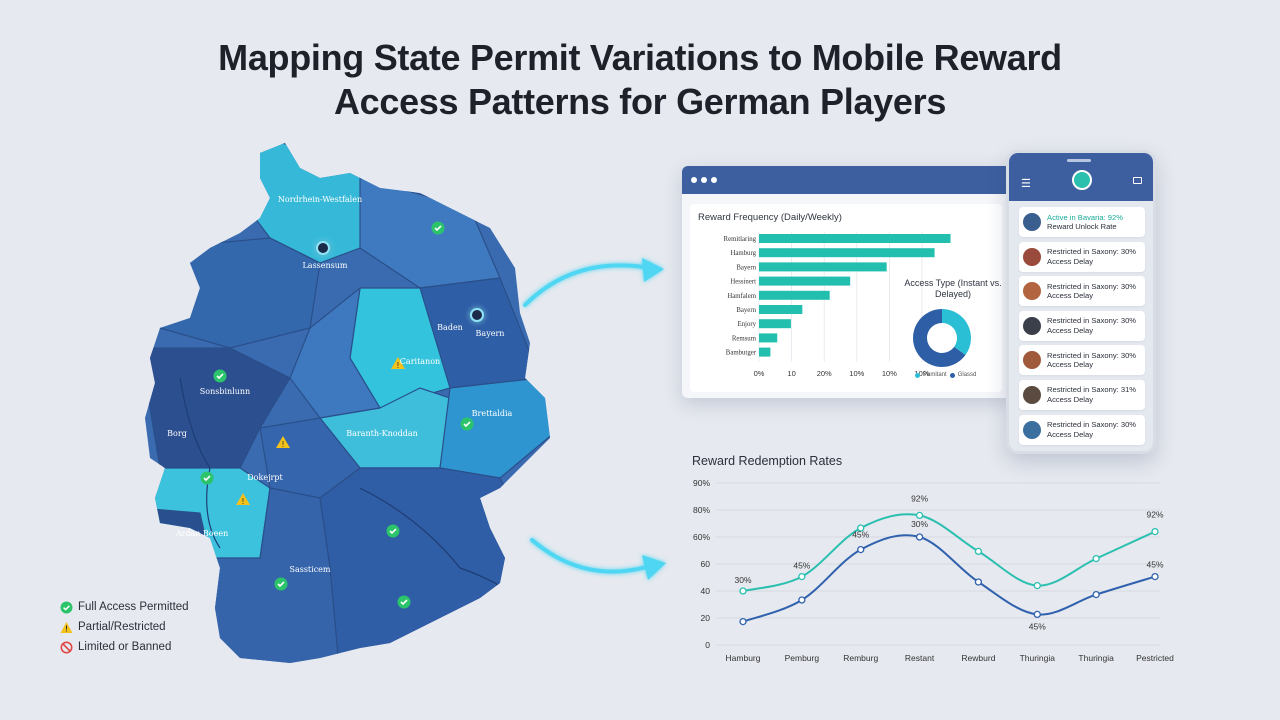  What do you see at coordinates (744, 338) in the screenshot?
I see `bar-category-label: Remsum` at bounding box center [744, 338].